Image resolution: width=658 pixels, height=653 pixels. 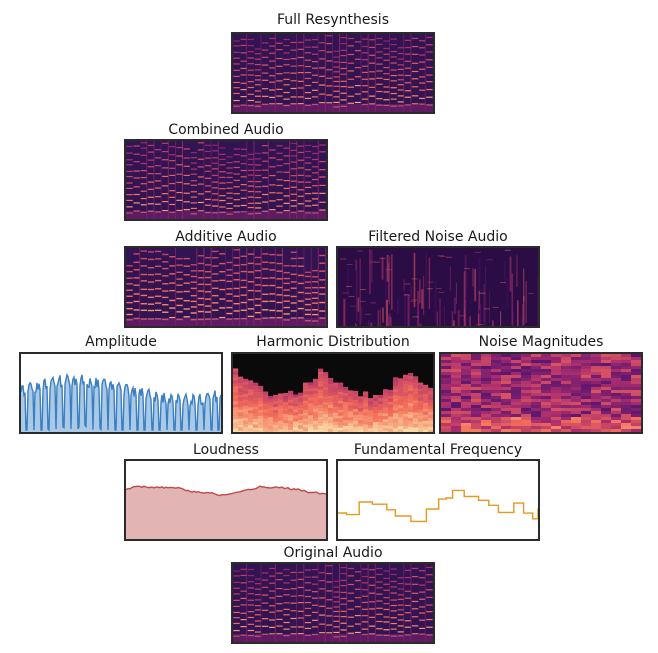 What do you see at coordinates (333, 603) in the screenshot?
I see `original-audio-spectrogram` at bounding box center [333, 603].